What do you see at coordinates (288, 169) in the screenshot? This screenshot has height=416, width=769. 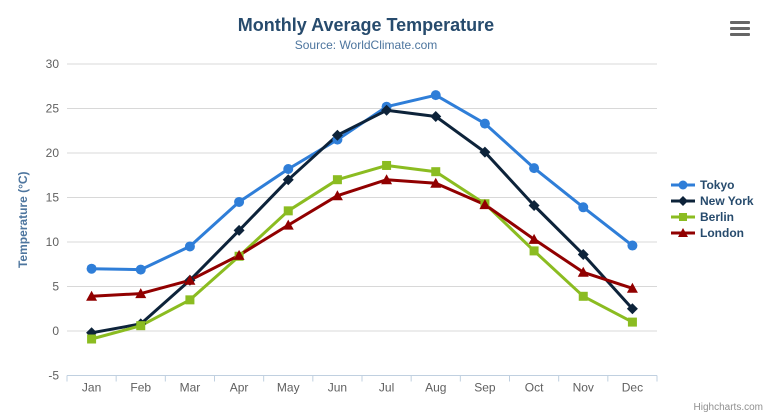 I see `data-point-tokyo-may` at bounding box center [288, 169].